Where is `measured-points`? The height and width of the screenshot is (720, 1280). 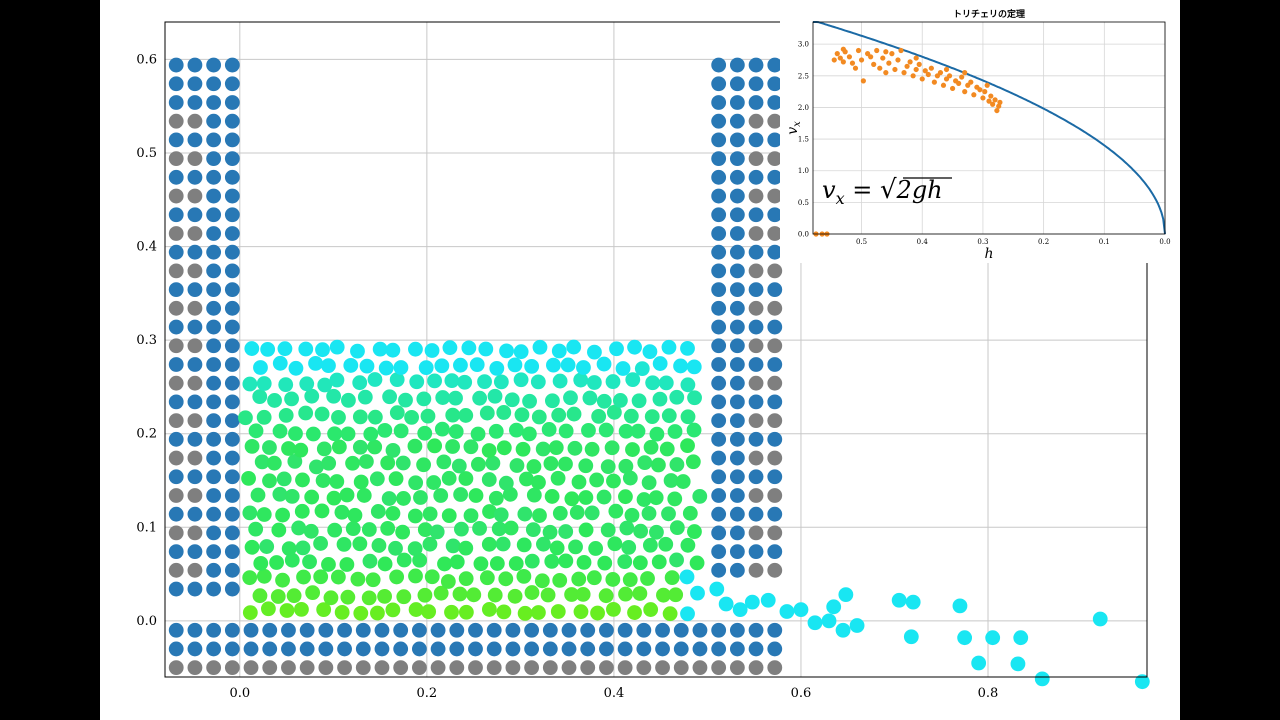 measured-points is located at coordinates (908, 141).